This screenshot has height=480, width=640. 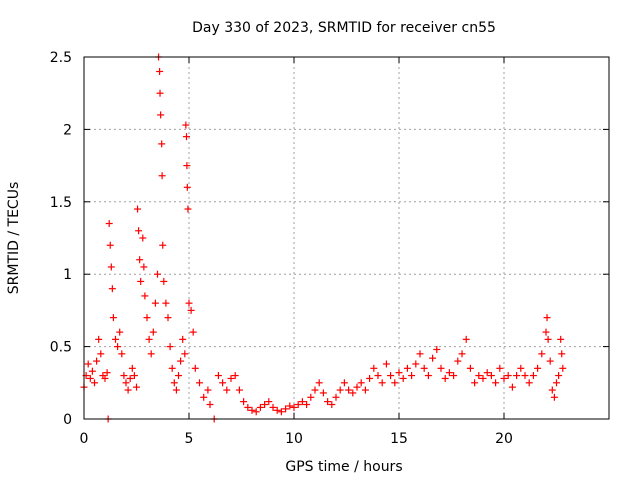 I want to click on y-tick-label: 2.5, so click(x=61, y=58).